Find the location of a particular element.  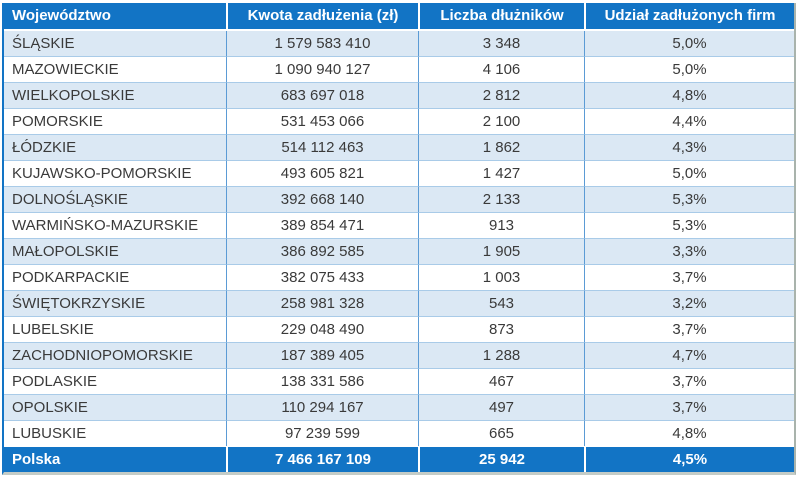

table-footer: Polska 7 466 167 109 25 942 4,5% is located at coordinates (399, 459).